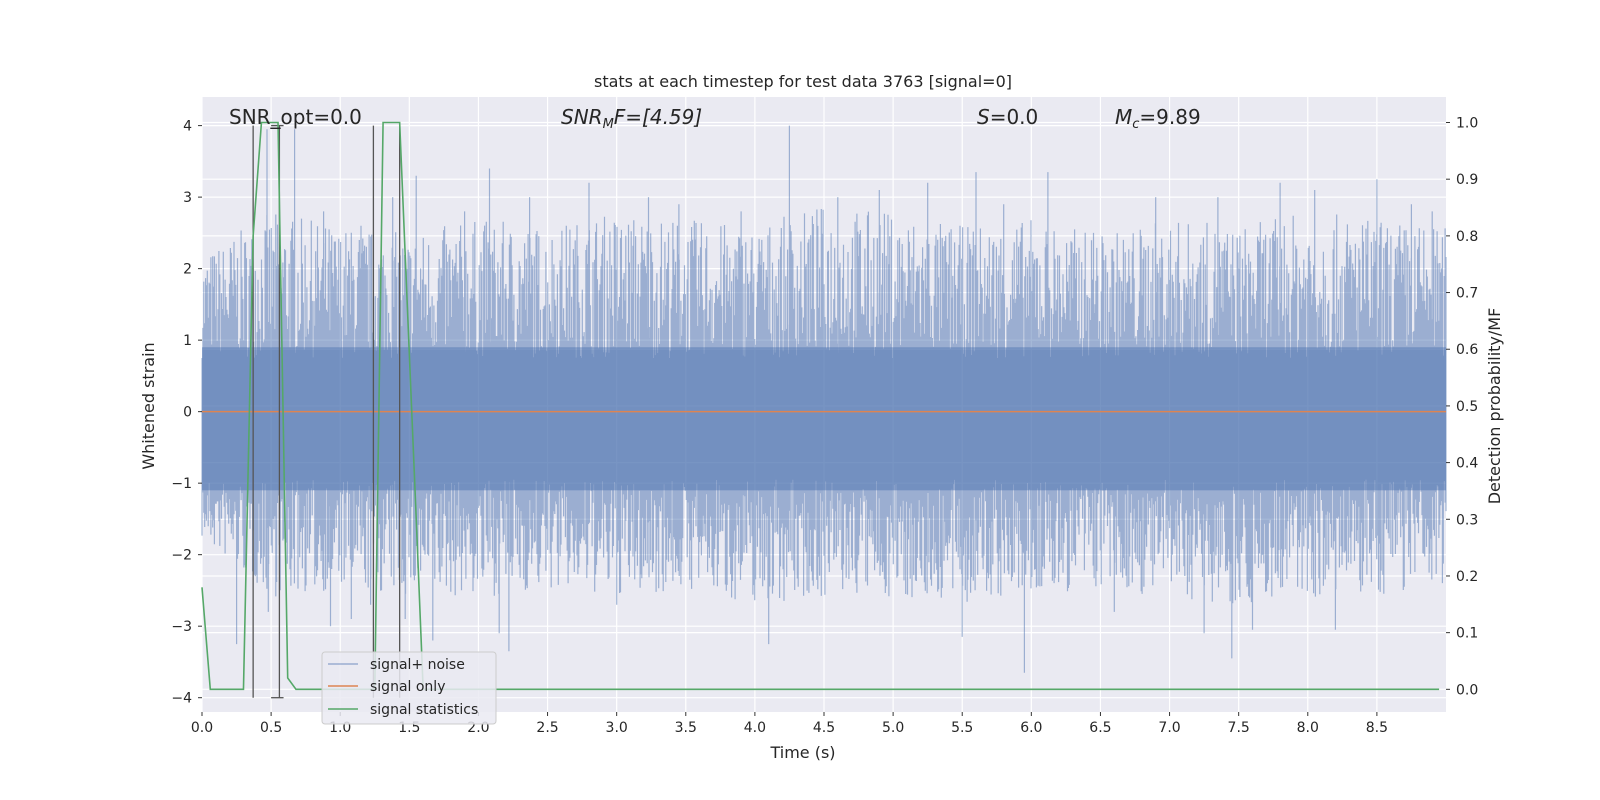  I want to click on annotation-s: S=0.0, so click(1007, 117).